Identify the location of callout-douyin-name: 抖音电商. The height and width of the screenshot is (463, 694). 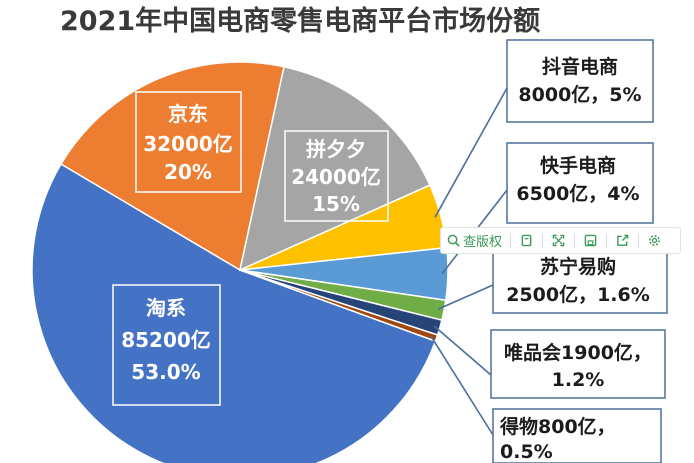
(580, 66).